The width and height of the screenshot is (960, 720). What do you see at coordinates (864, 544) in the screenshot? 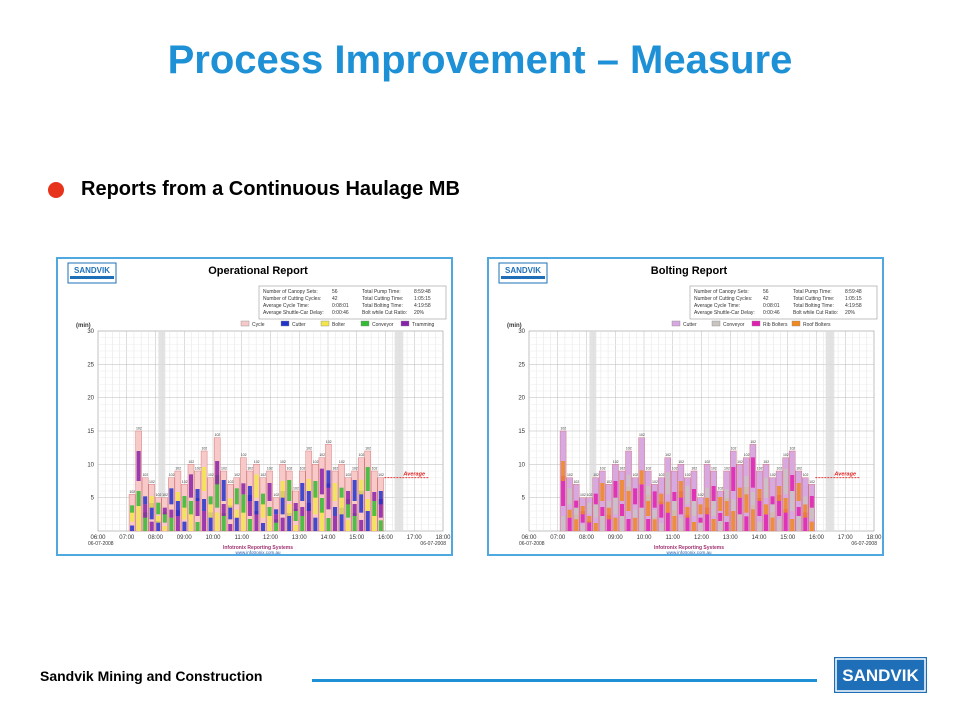
I see `date-right: 06-07-2008` at bounding box center [864, 544].